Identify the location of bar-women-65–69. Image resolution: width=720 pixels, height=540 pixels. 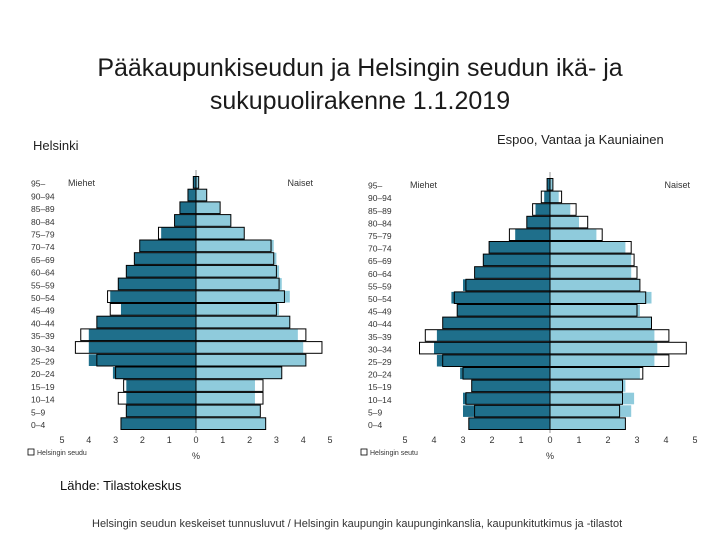
(236, 258).